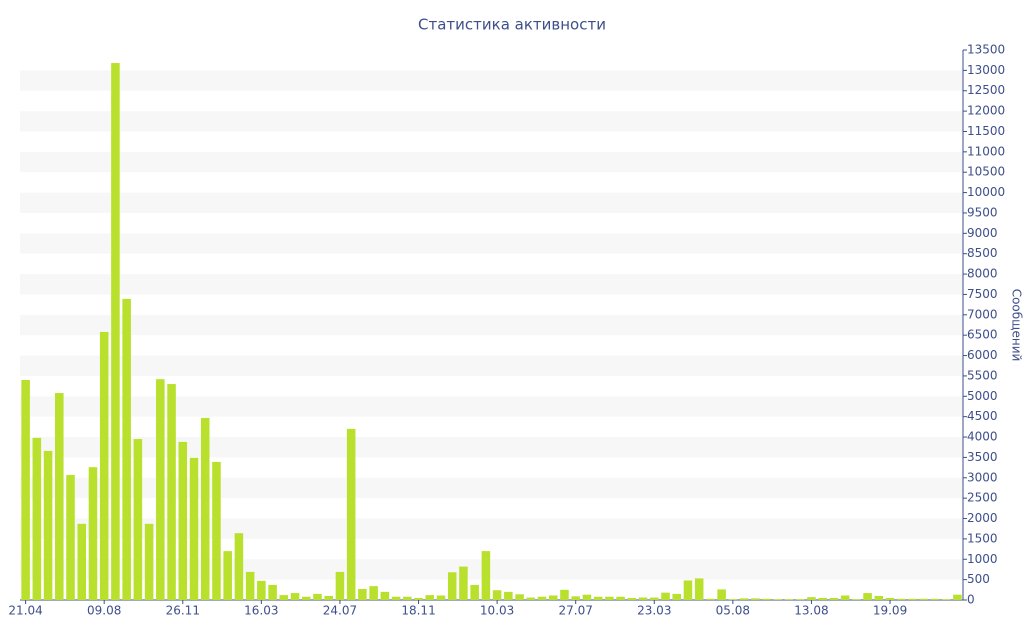 The height and width of the screenshot is (640, 1024). What do you see at coordinates (986, 50) in the screenshot?
I see `y-tick-label: 13500` at bounding box center [986, 50].